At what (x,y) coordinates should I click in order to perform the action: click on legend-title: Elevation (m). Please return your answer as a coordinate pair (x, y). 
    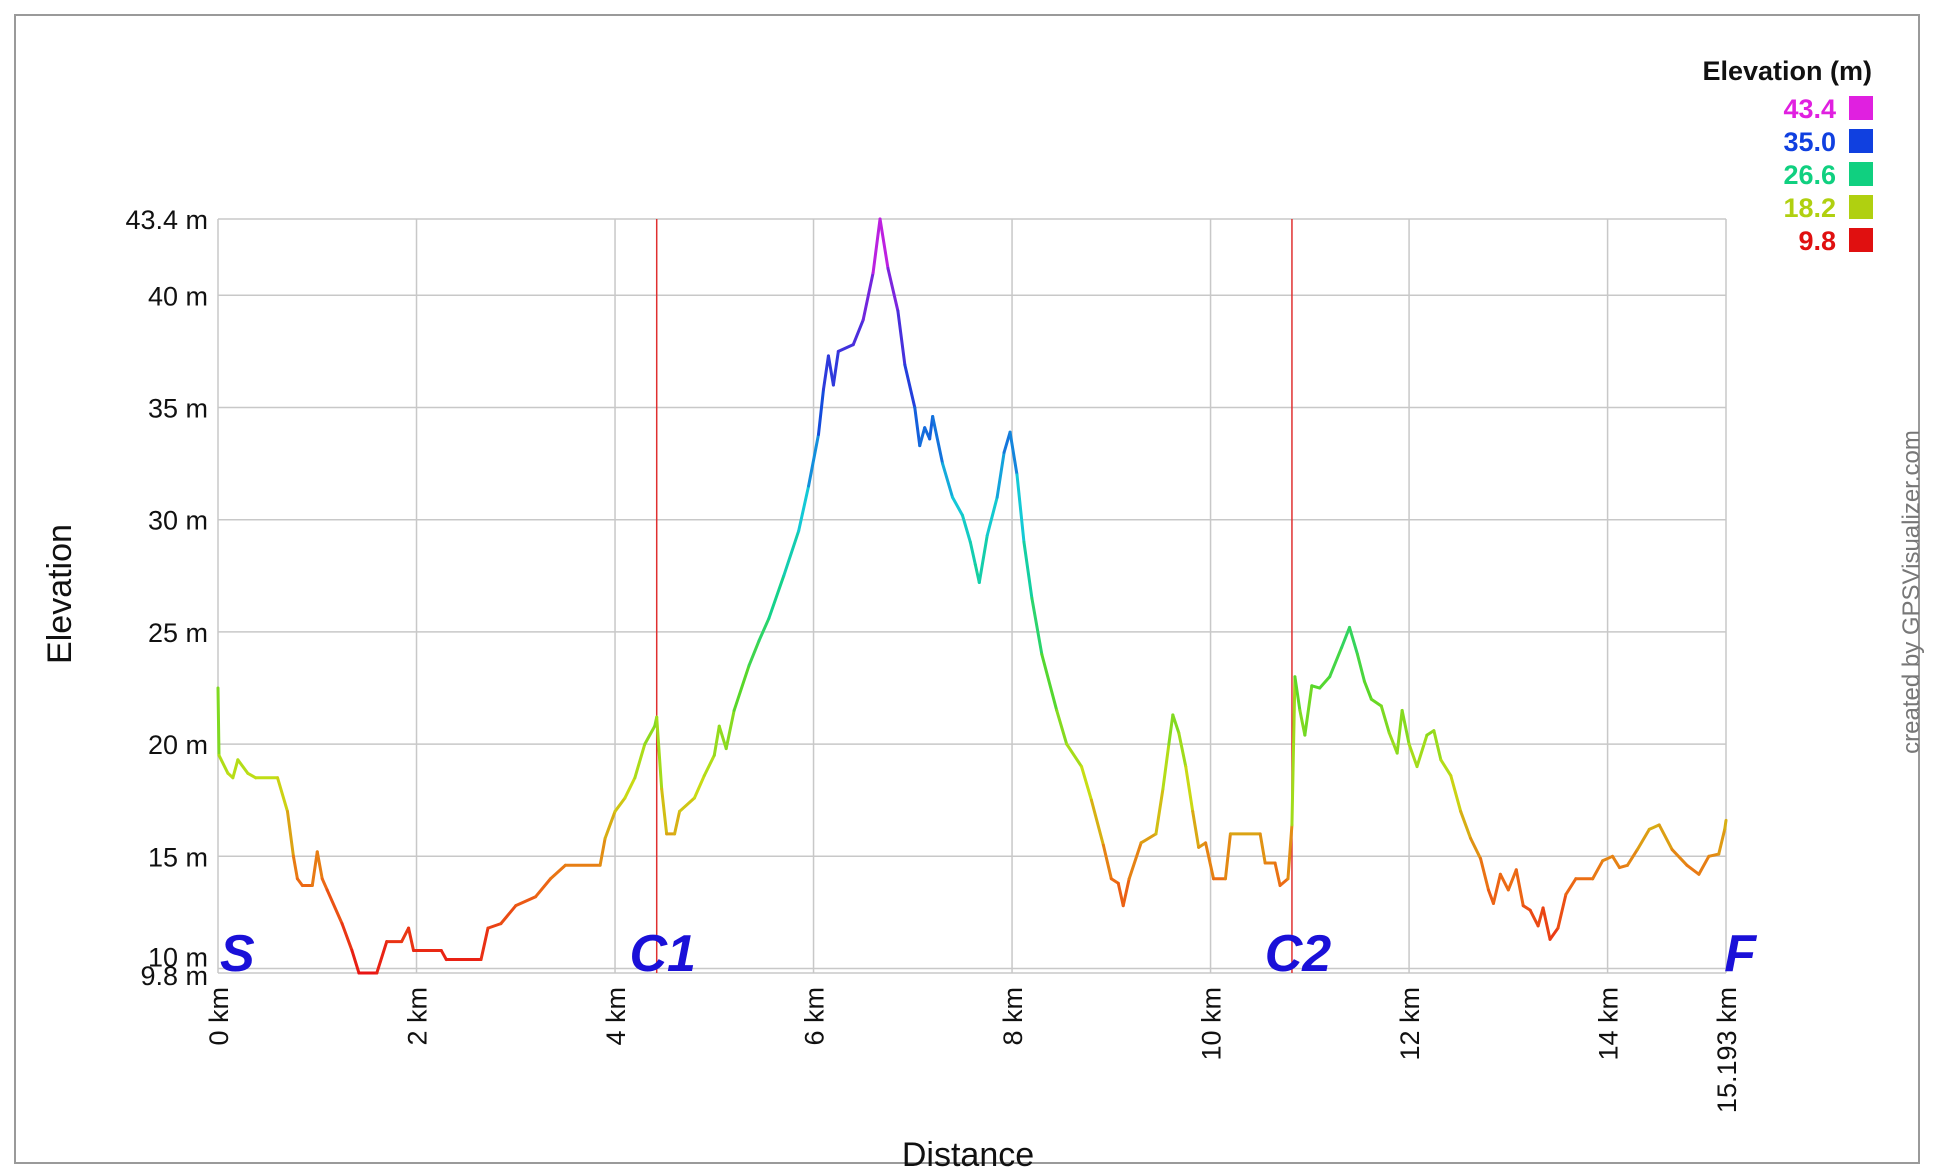
    Looking at the image, I should click on (1787, 71).